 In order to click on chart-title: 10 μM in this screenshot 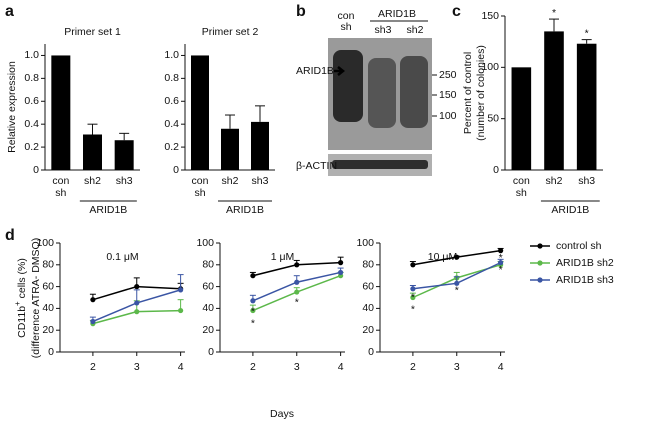, I will do `click(442, 257)`.